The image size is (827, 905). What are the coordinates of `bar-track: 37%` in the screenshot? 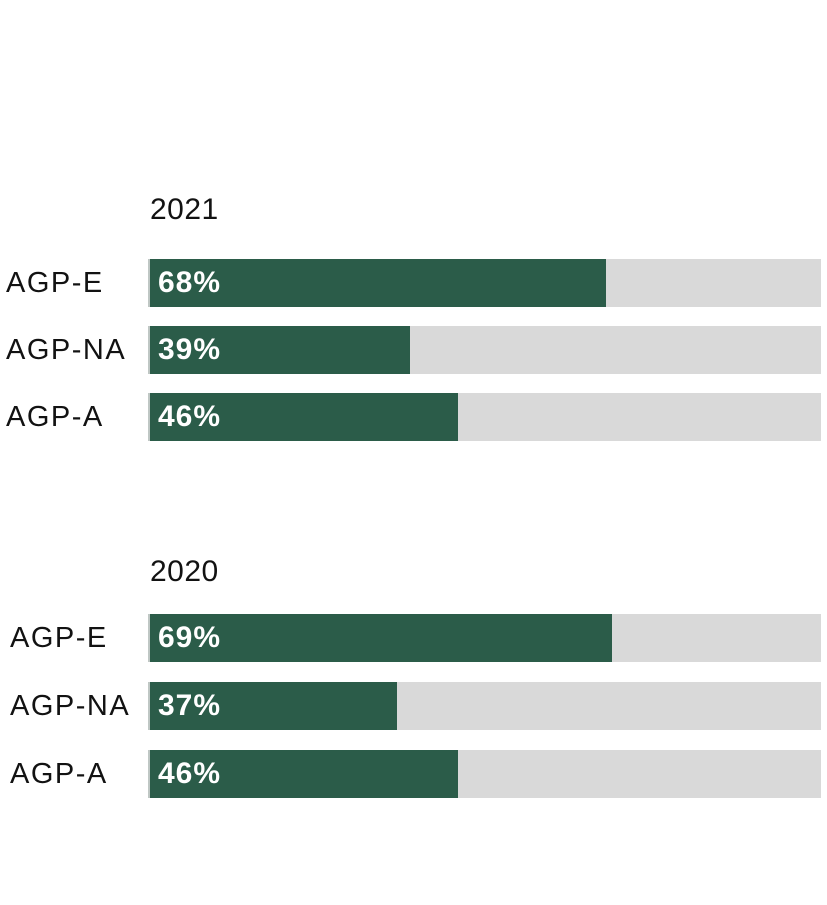 It's located at (484, 706).